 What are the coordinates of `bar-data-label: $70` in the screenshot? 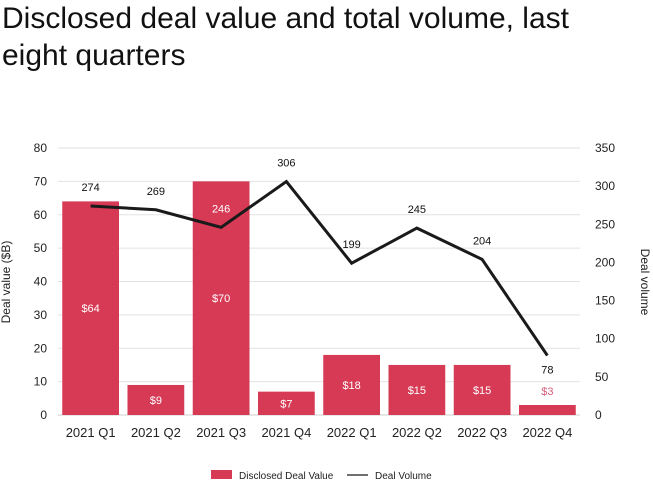 It's located at (221, 299).